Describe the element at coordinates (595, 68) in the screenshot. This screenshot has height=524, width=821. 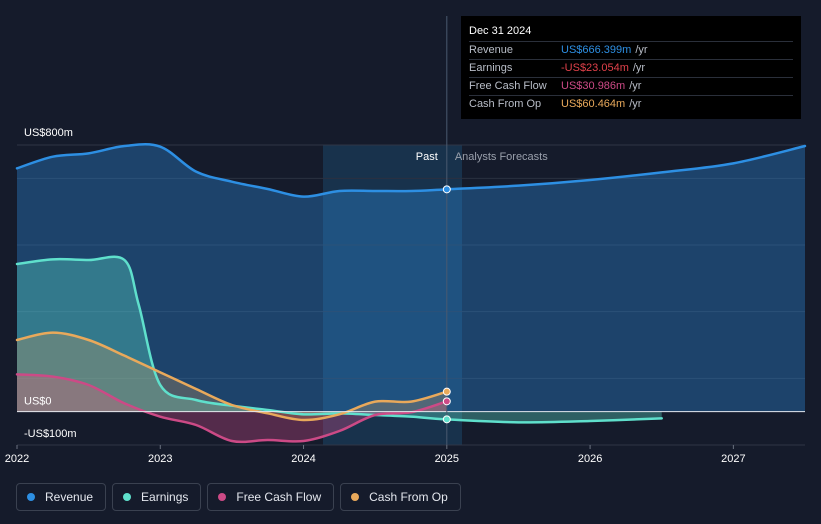
I see `tooltip-row-value: -US$23.054m` at that location.